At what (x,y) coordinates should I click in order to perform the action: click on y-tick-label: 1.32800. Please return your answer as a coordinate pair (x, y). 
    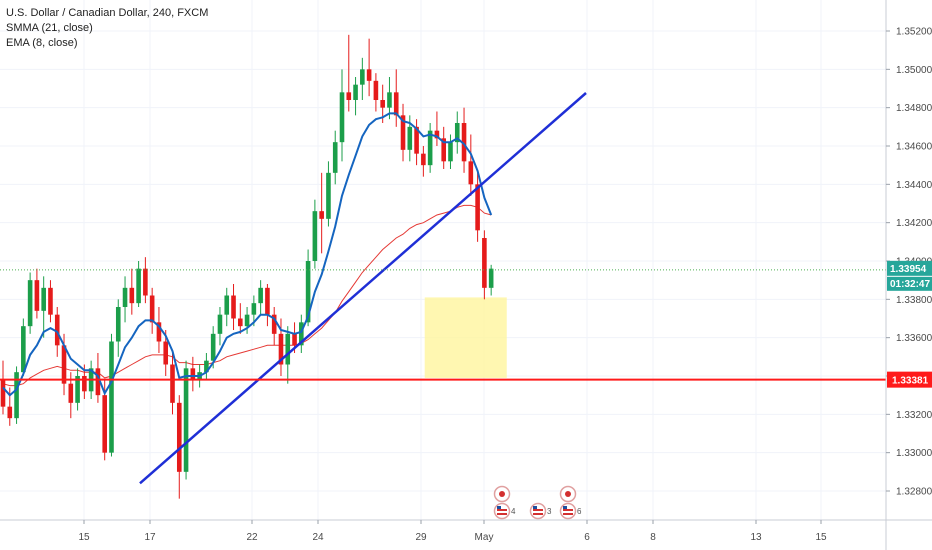
    Looking at the image, I should click on (914, 492).